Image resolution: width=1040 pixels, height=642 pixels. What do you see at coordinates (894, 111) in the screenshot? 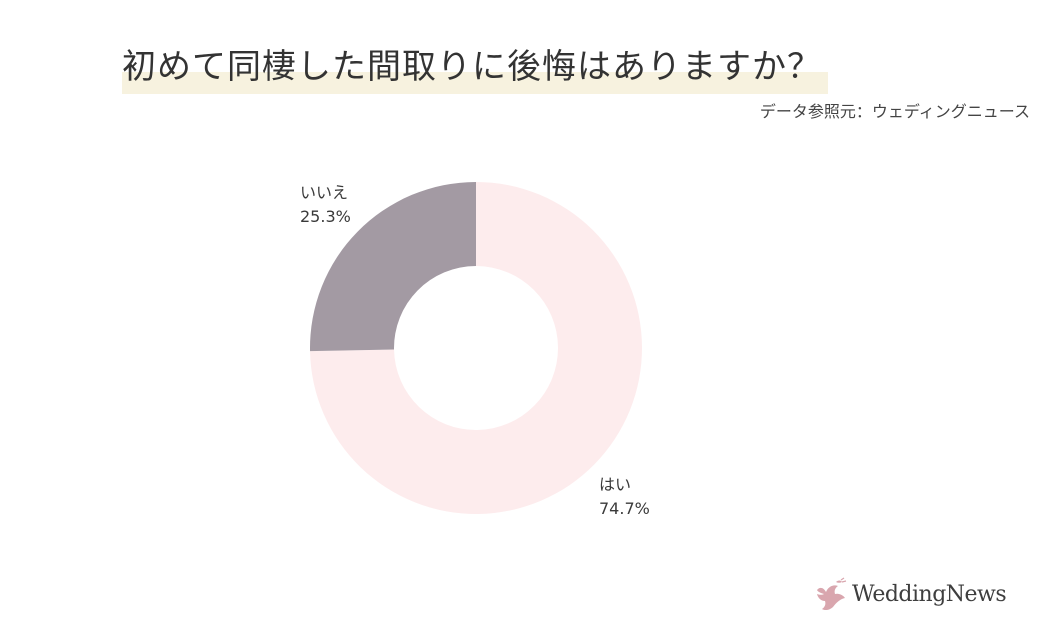
I see `data-source: データ参照元：ウェディングニュース` at bounding box center [894, 111].